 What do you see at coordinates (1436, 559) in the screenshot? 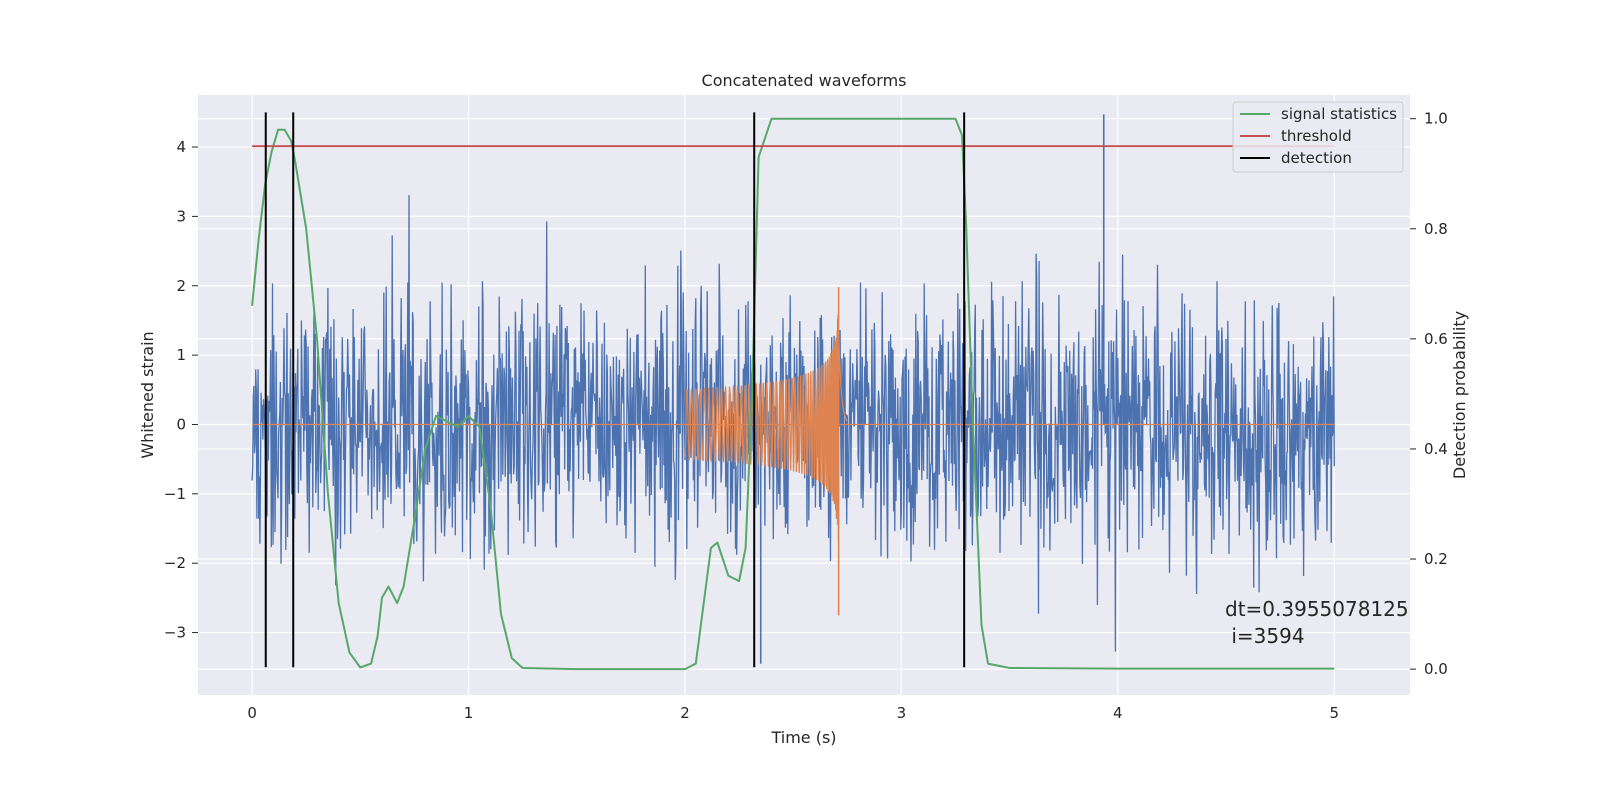
I see `y2-tick-label: 0.2` at bounding box center [1436, 559].